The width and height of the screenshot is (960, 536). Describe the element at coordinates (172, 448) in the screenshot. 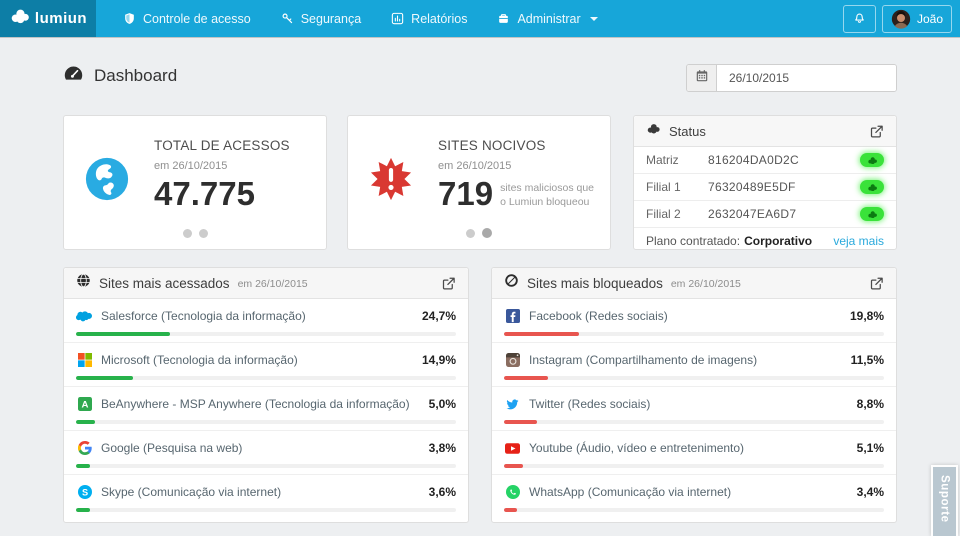

I see `site-name: Google (Pesquisa na web)` at that location.